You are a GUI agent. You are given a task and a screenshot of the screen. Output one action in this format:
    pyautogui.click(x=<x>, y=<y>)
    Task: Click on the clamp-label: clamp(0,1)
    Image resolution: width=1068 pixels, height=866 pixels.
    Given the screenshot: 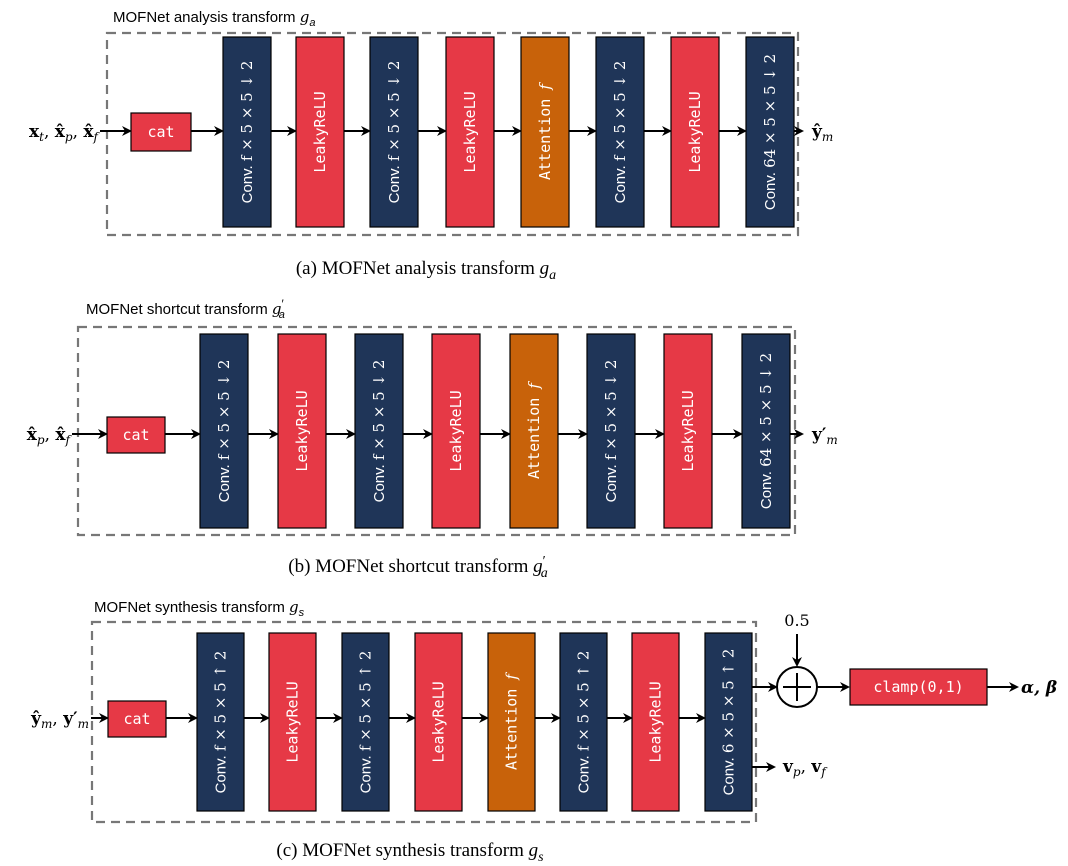 What is the action you would take?
    pyautogui.click(x=918, y=687)
    